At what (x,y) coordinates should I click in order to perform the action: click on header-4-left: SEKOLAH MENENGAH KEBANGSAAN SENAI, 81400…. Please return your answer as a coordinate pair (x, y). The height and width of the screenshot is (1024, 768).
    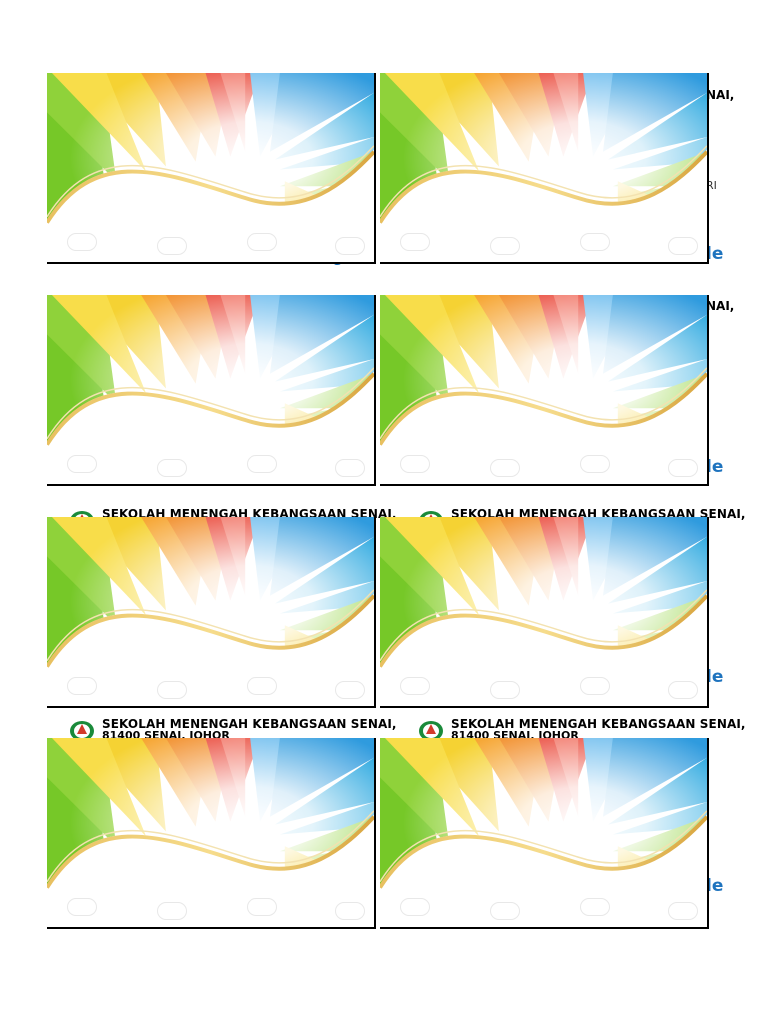
    Looking at the image, I should click on (233, 729).